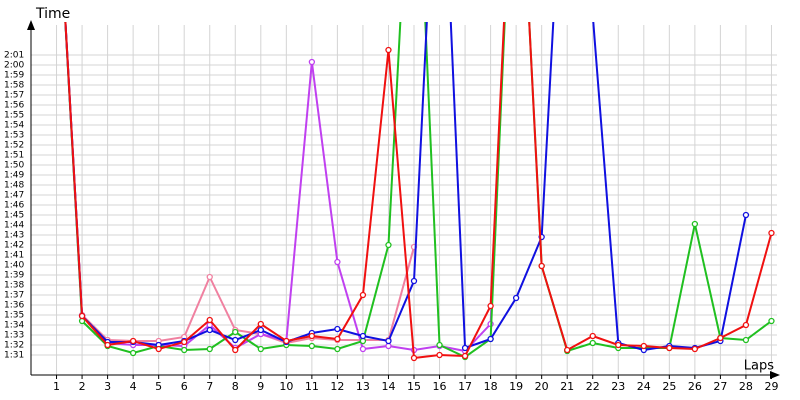 The height and width of the screenshot is (400, 800). Describe the element at coordinates (14, 286) in the screenshot. I see `y-tick-label: 1:38` at that location.